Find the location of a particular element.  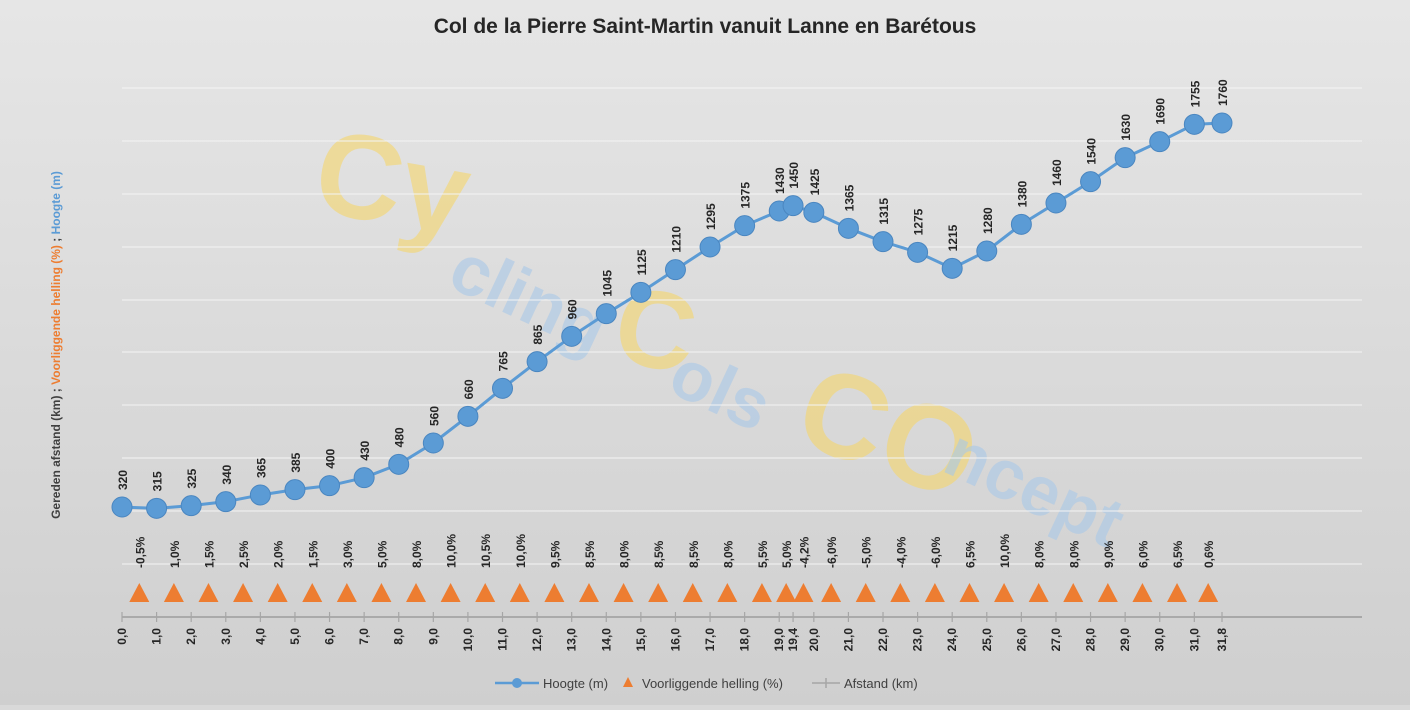

x-tick-label: 0,0 is located at coordinates (122, 636).